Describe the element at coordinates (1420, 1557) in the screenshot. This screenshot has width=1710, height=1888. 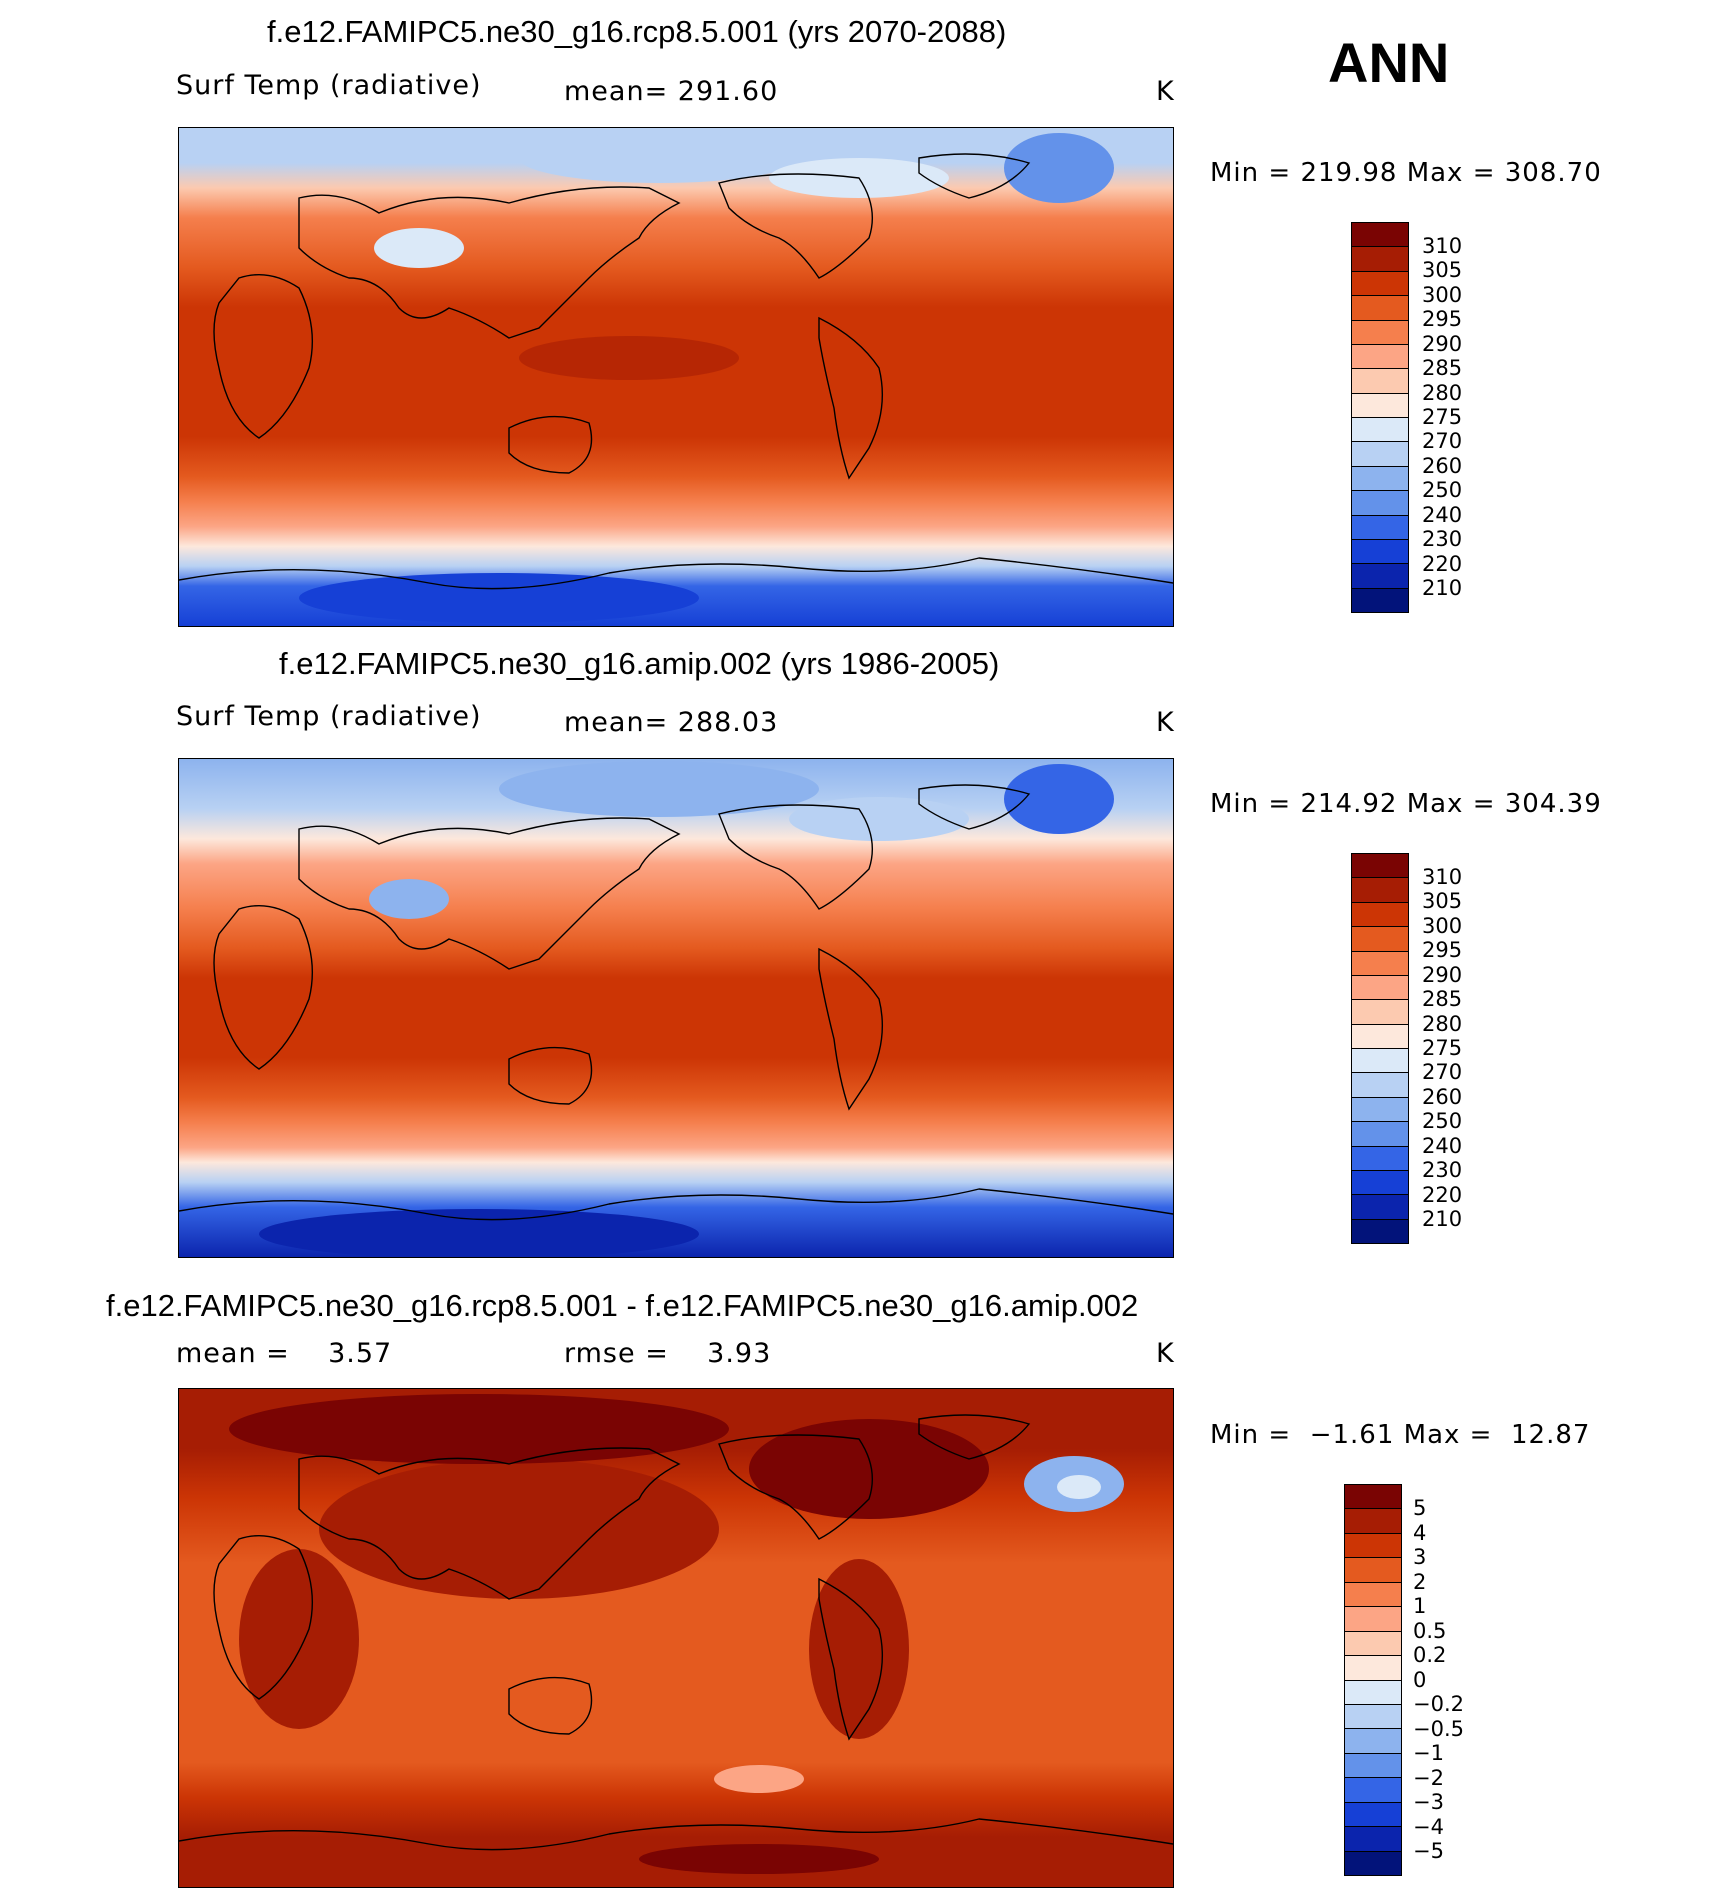
I see `colorbar-label: 3` at that location.